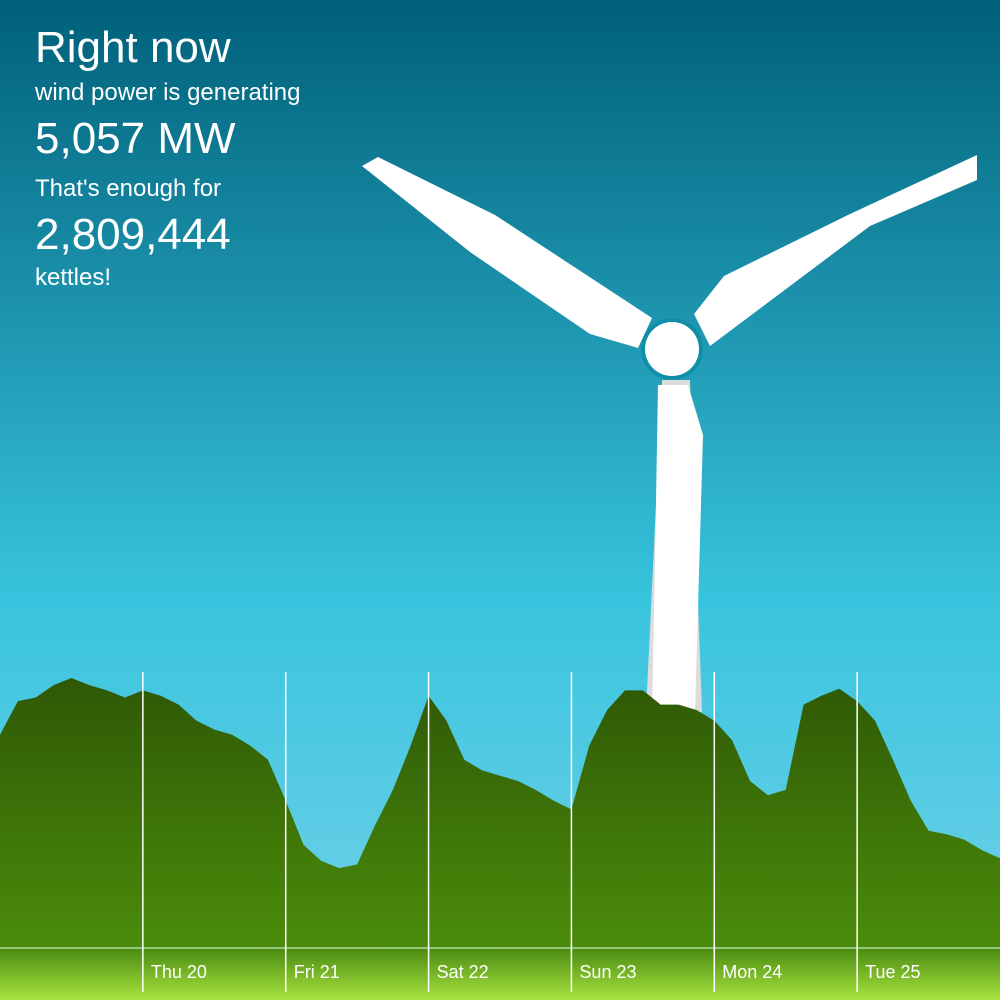 Image resolution: width=1000 pixels, height=1000 pixels. What do you see at coordinates (167, 92) in the screenshot?
I see `text: wind power is generating` at bounding box center [167, 92].